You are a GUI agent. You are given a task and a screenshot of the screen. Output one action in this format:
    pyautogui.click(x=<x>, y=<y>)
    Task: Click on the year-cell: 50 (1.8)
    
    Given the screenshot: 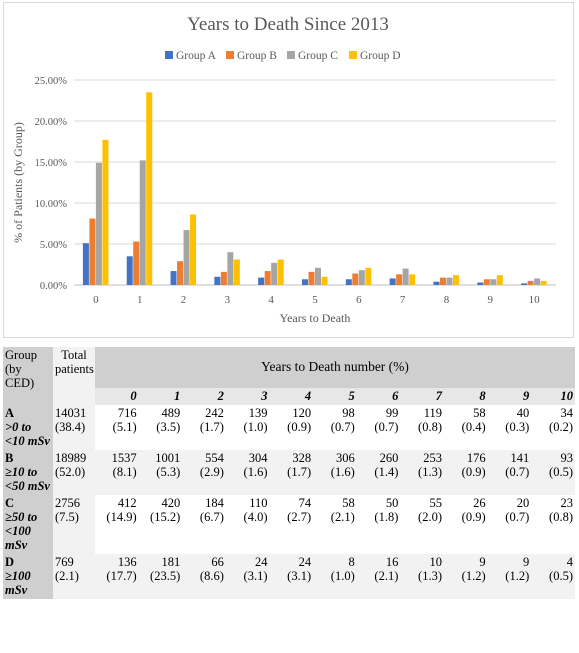 What is the action you would take?
    pyautogui.click(x=378, y=524)
    